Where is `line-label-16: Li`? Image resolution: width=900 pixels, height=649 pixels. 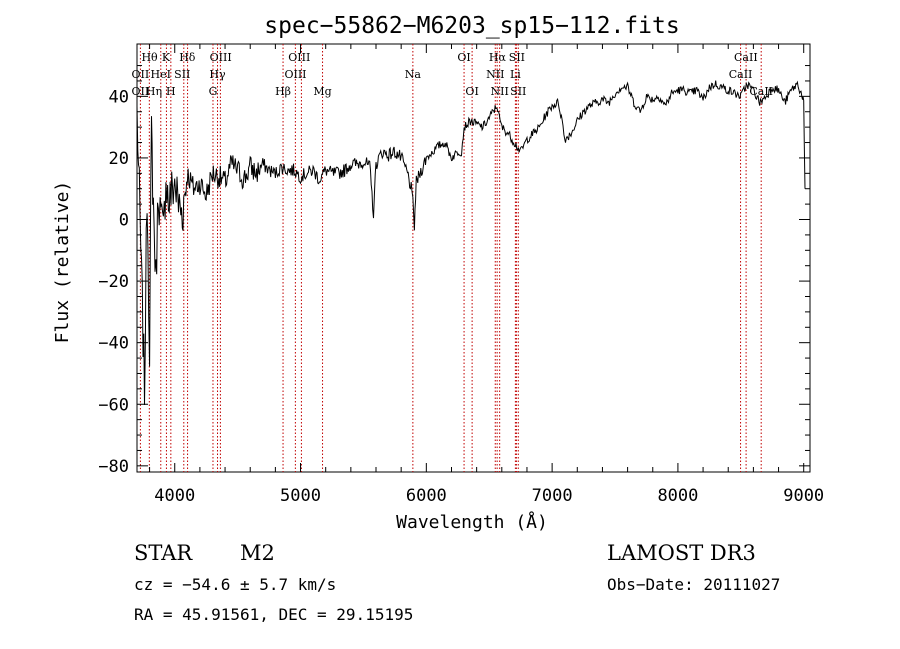 line-label-16: Li is located at coordinates (515, 74).